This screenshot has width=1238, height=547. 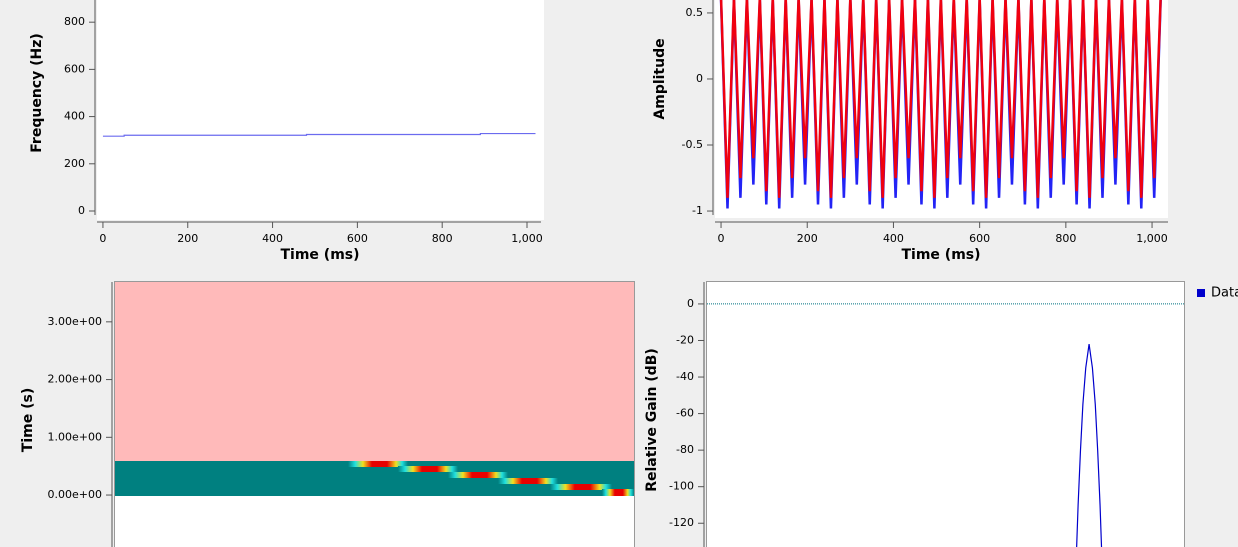 I want to click on y-tick-label: -100, so click(x=681, y=486).